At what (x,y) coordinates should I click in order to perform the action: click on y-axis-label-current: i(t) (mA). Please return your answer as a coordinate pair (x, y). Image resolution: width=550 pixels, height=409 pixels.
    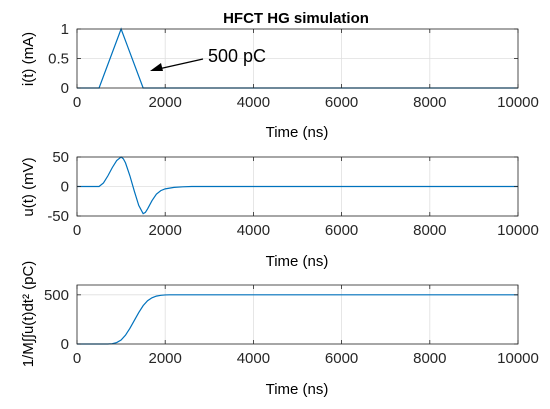
    Looking at the image, I should click on (28, 59).